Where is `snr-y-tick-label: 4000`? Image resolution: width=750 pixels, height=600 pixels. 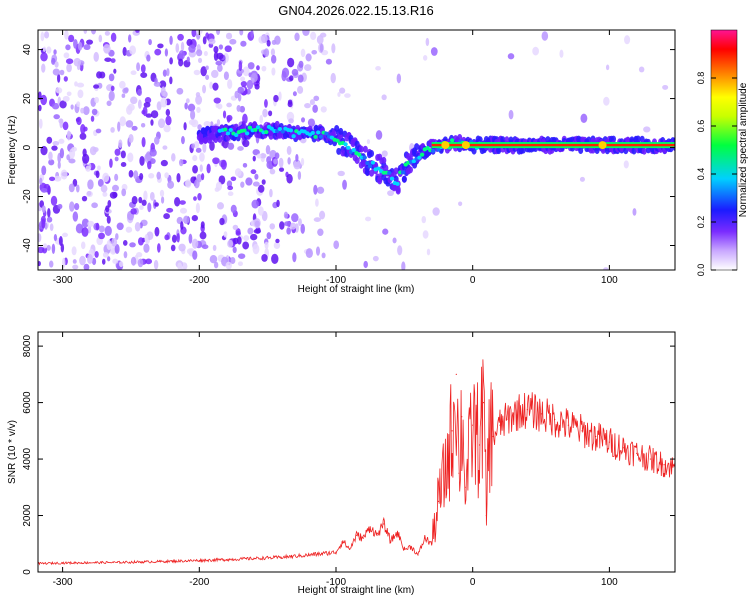 snr-y-tick-label: 4000 is located at coordinates (27, 458).